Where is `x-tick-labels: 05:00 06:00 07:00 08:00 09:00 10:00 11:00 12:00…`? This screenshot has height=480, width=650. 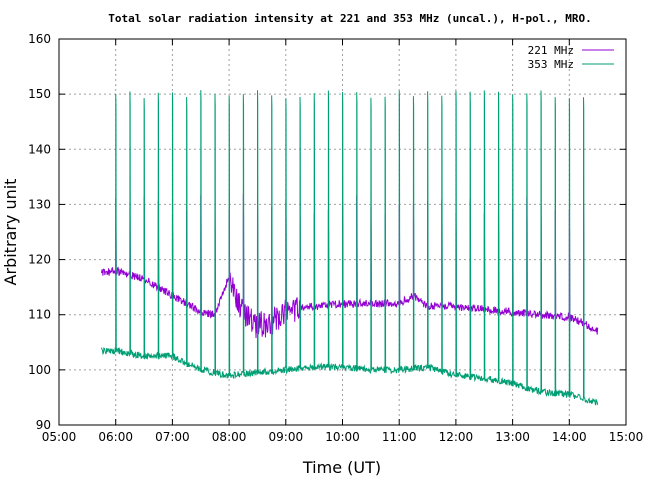
x-tick-labels: 05:00 06:00 07:00 08:00 09:00 10:00 11:00 12:00… is located at coordinates (343, 437).